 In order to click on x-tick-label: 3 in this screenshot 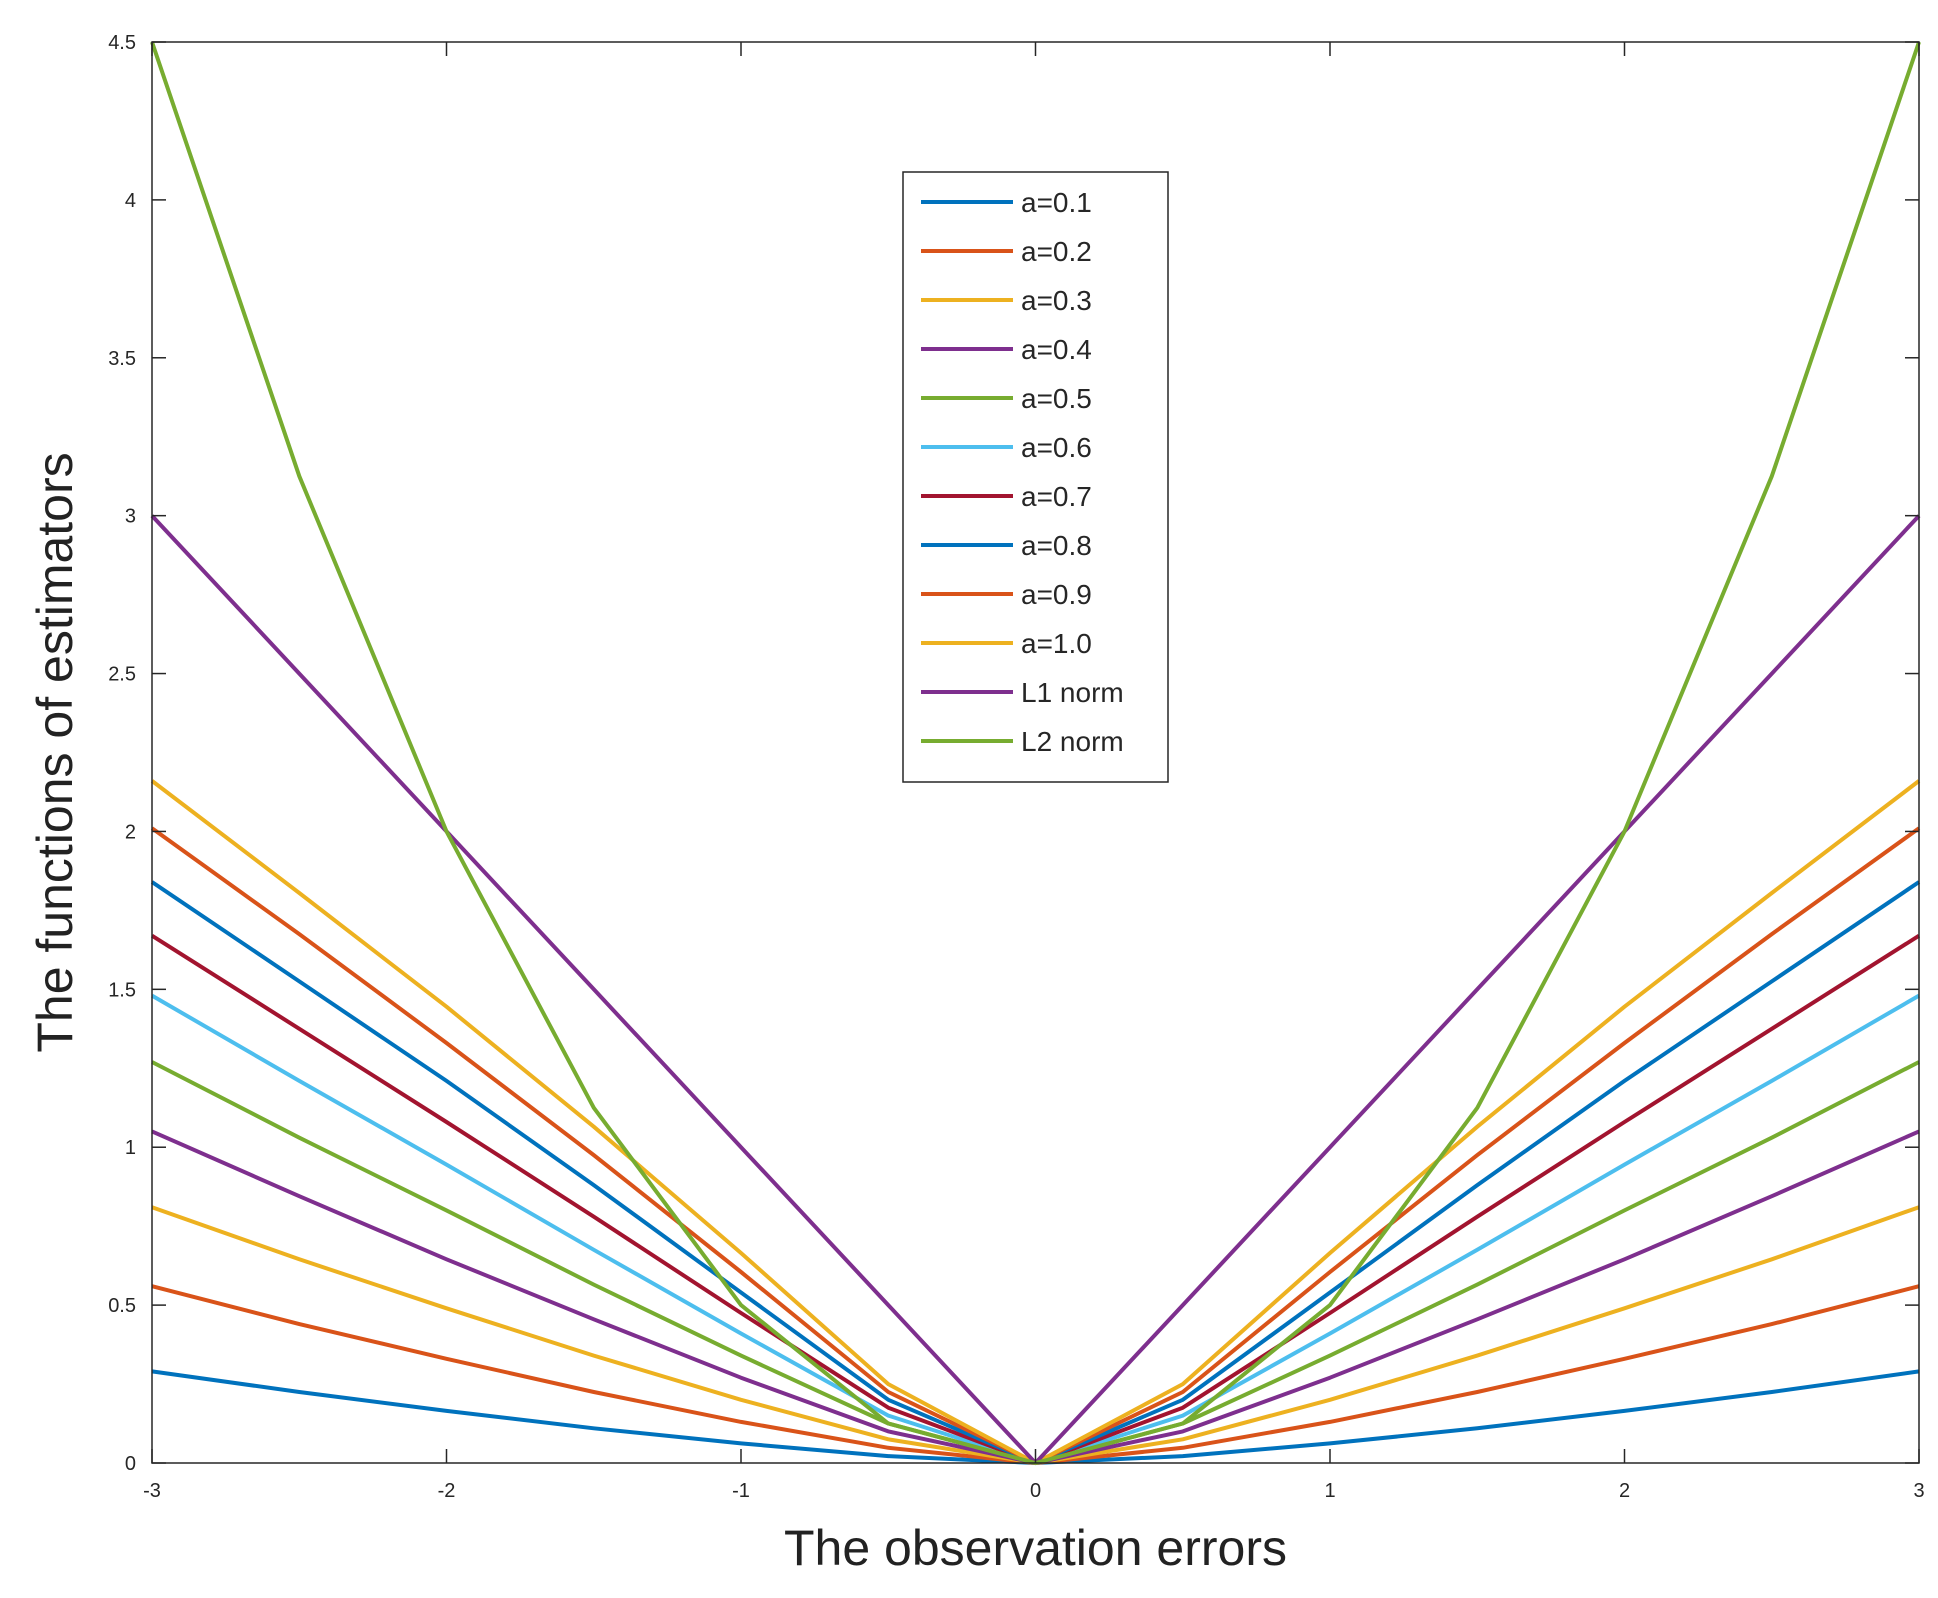, I will do `click(1918, 1491)`.